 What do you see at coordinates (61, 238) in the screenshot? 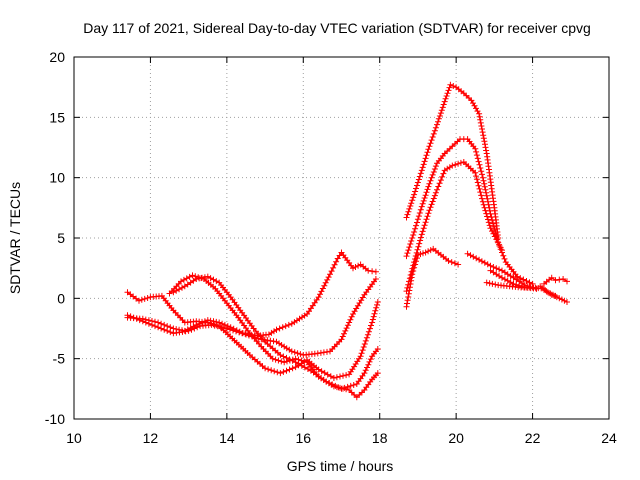
I see `y-tick-label: 5` at bounding box center [61, 238].